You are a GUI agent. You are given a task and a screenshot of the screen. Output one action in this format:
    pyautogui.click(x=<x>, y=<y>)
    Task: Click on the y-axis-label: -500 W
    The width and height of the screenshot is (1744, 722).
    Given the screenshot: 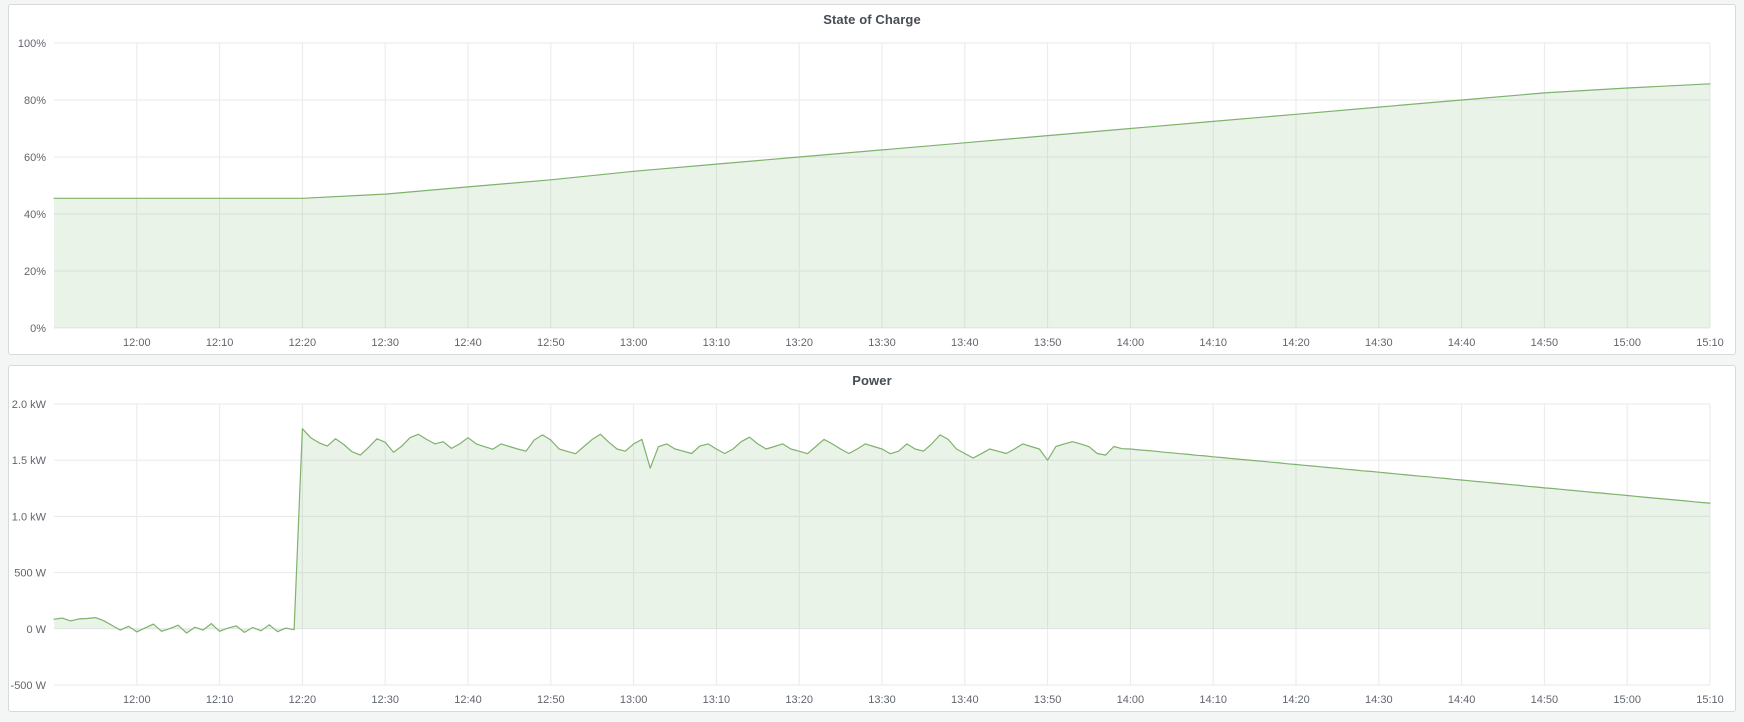 What is the action you would take?
    pyautogui.click(x=29, y=686)
    